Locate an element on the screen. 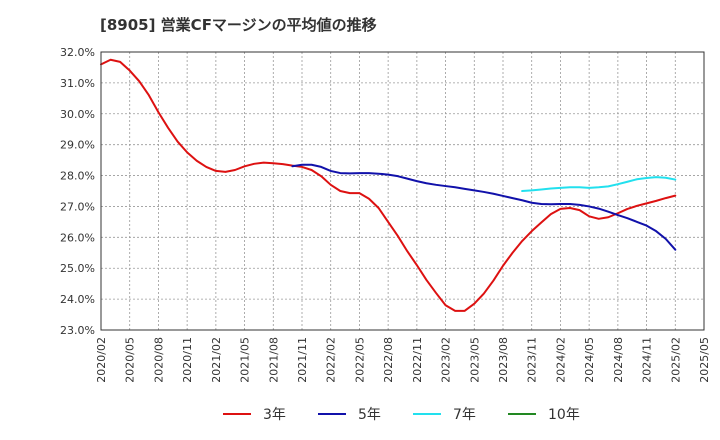 The height and width of the screenshot is (440, 720). x-tick-label: 2024/05 is located at coordinates (589, 360).